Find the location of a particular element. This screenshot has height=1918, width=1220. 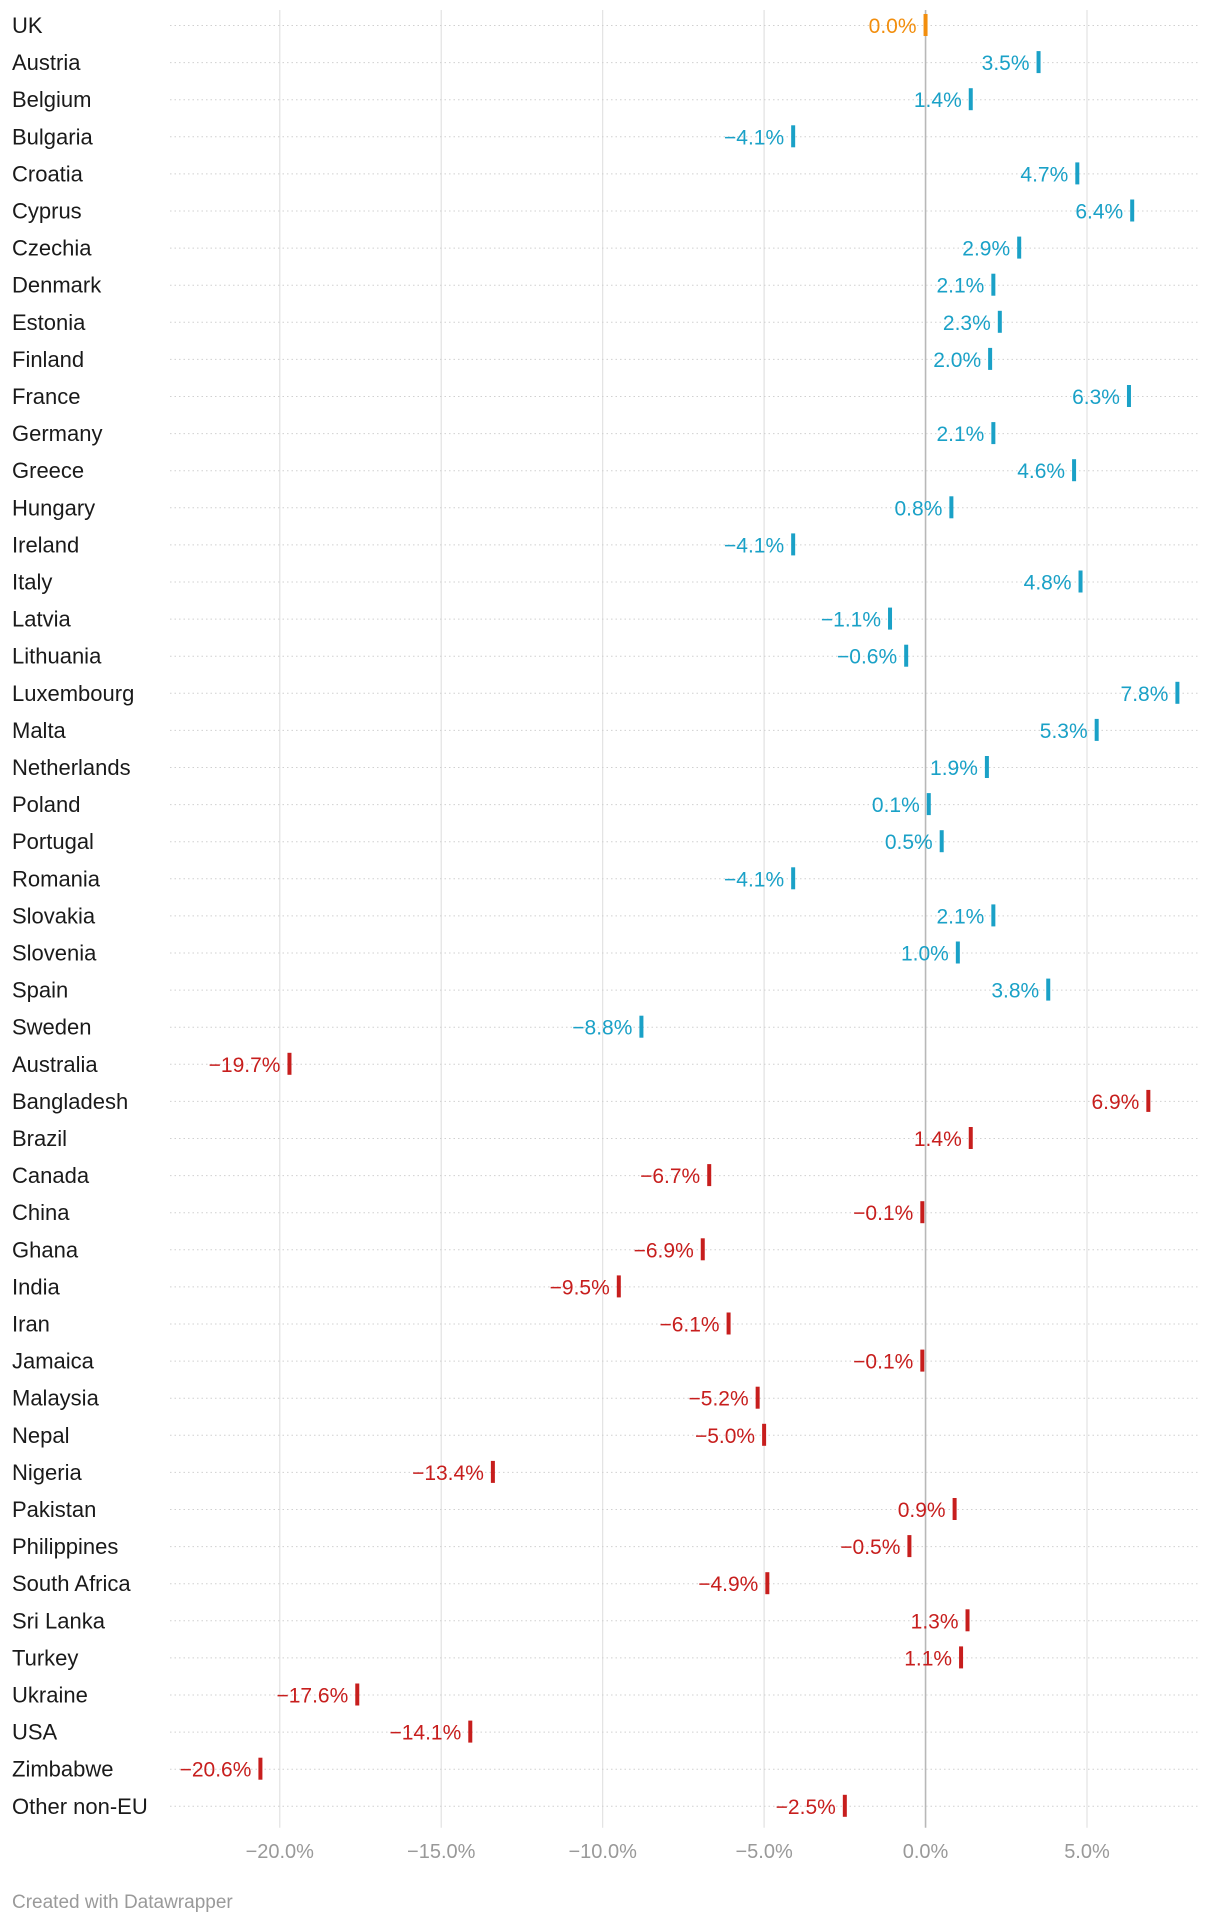

row-label: Latvia is located at coordinates (41, 619).